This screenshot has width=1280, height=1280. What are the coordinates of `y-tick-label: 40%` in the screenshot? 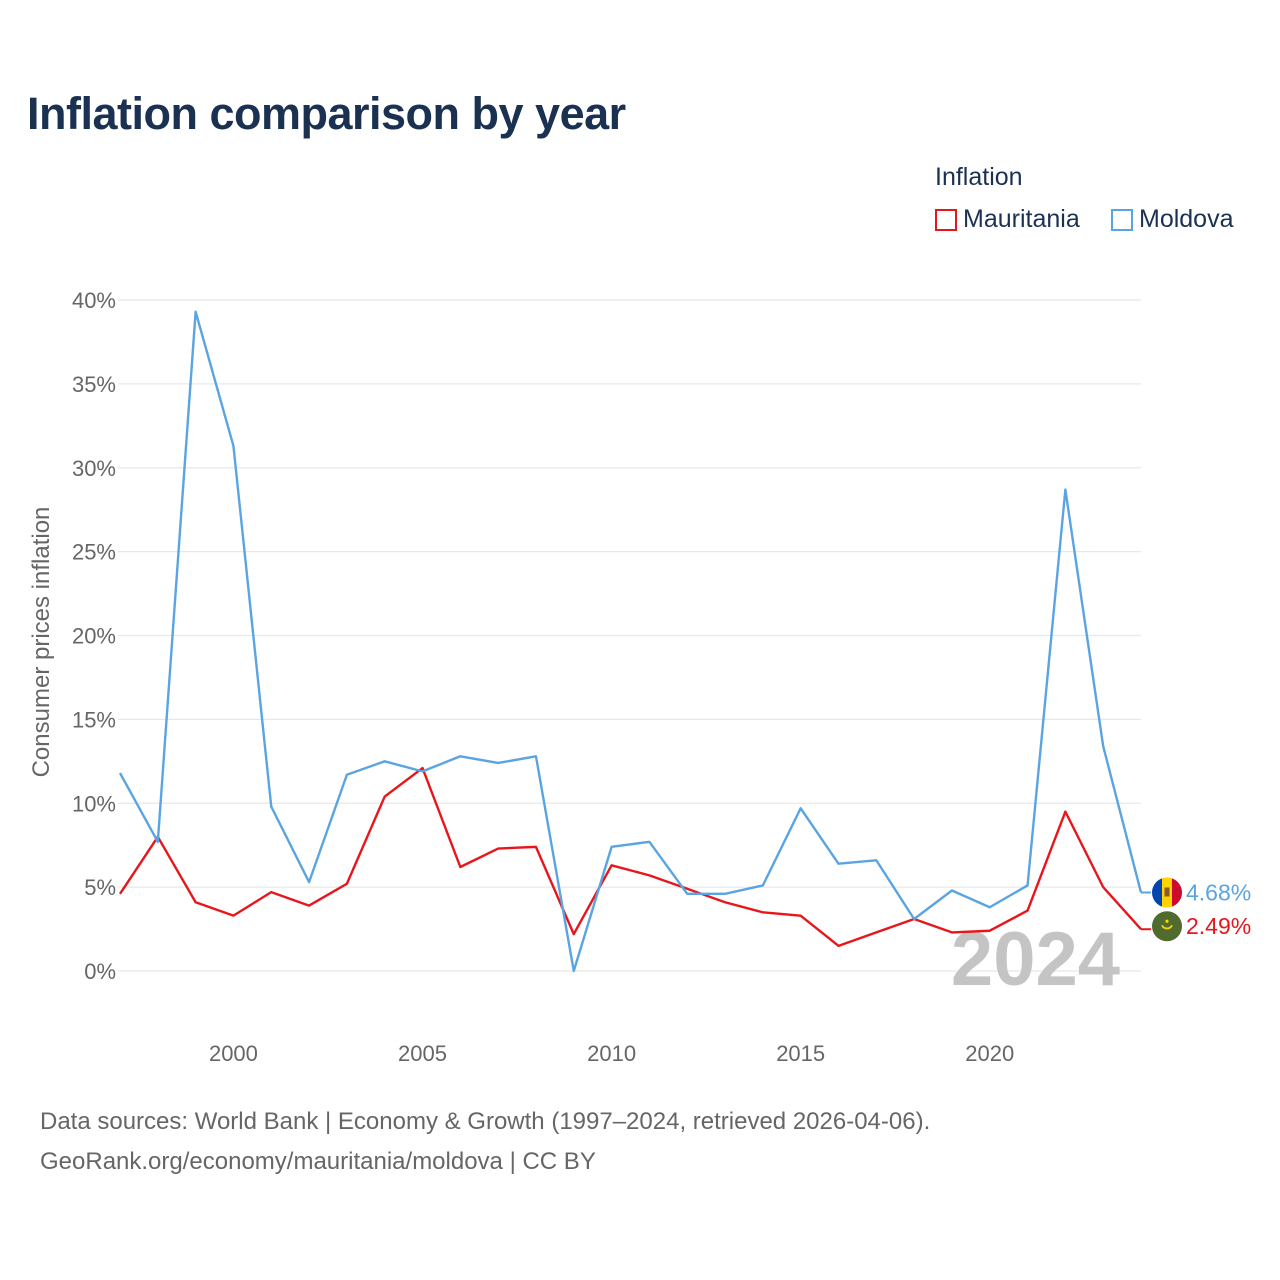 It's located at (94, 300).